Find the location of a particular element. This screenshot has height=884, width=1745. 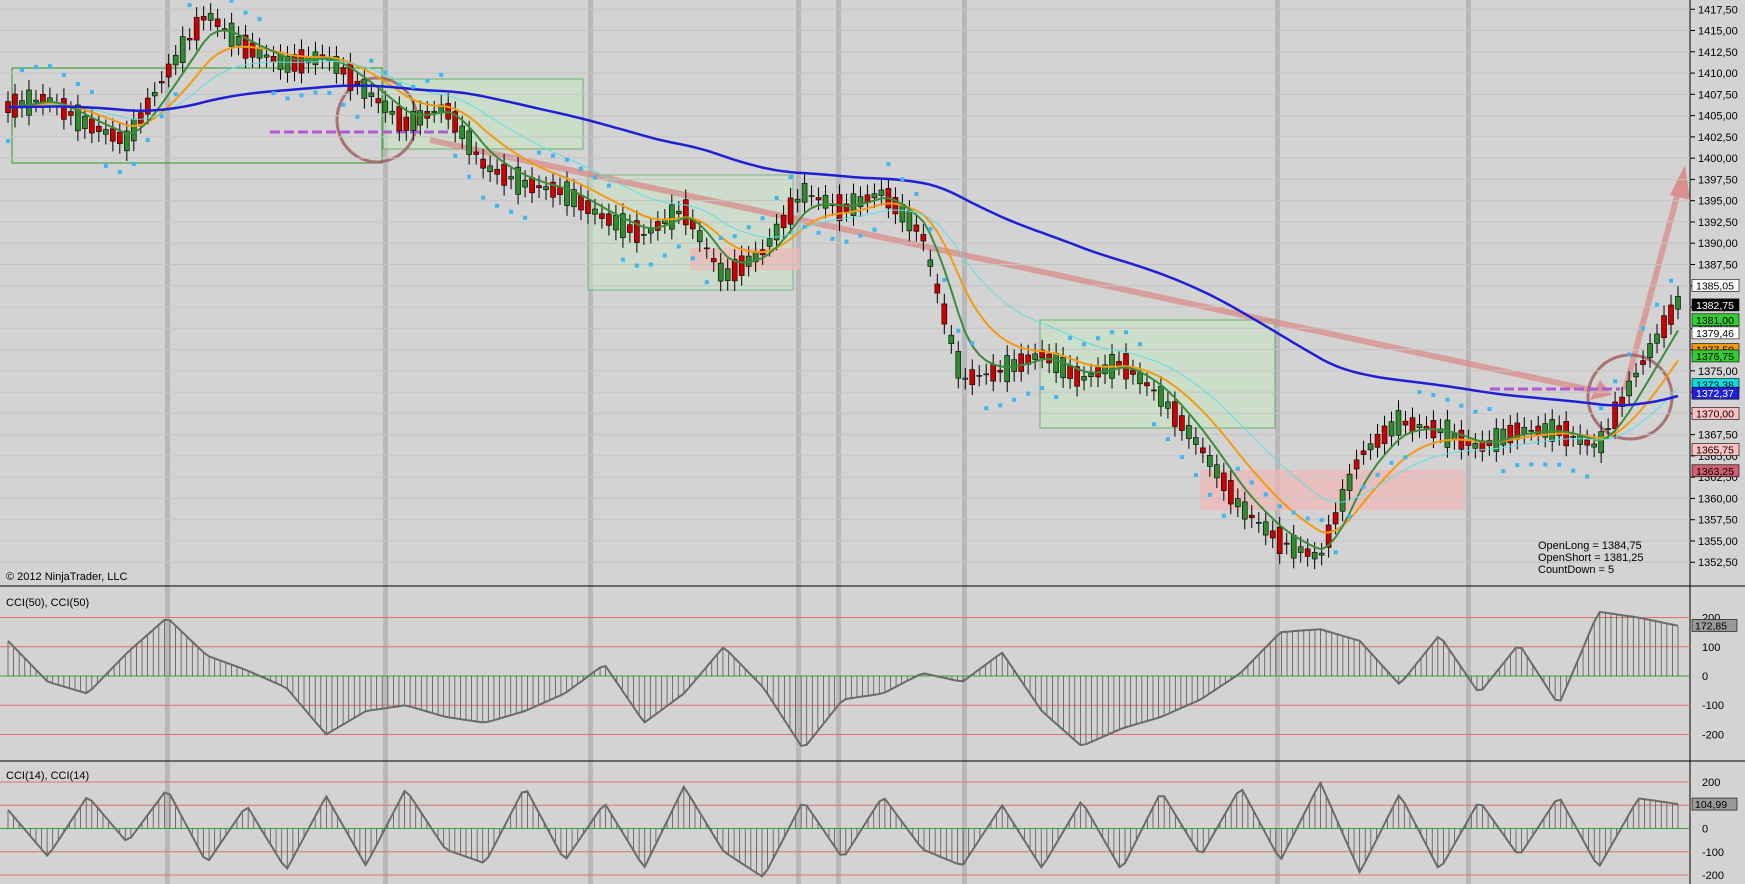

price-tick-label: 1367,50 is located at coordinates (1718, 436).